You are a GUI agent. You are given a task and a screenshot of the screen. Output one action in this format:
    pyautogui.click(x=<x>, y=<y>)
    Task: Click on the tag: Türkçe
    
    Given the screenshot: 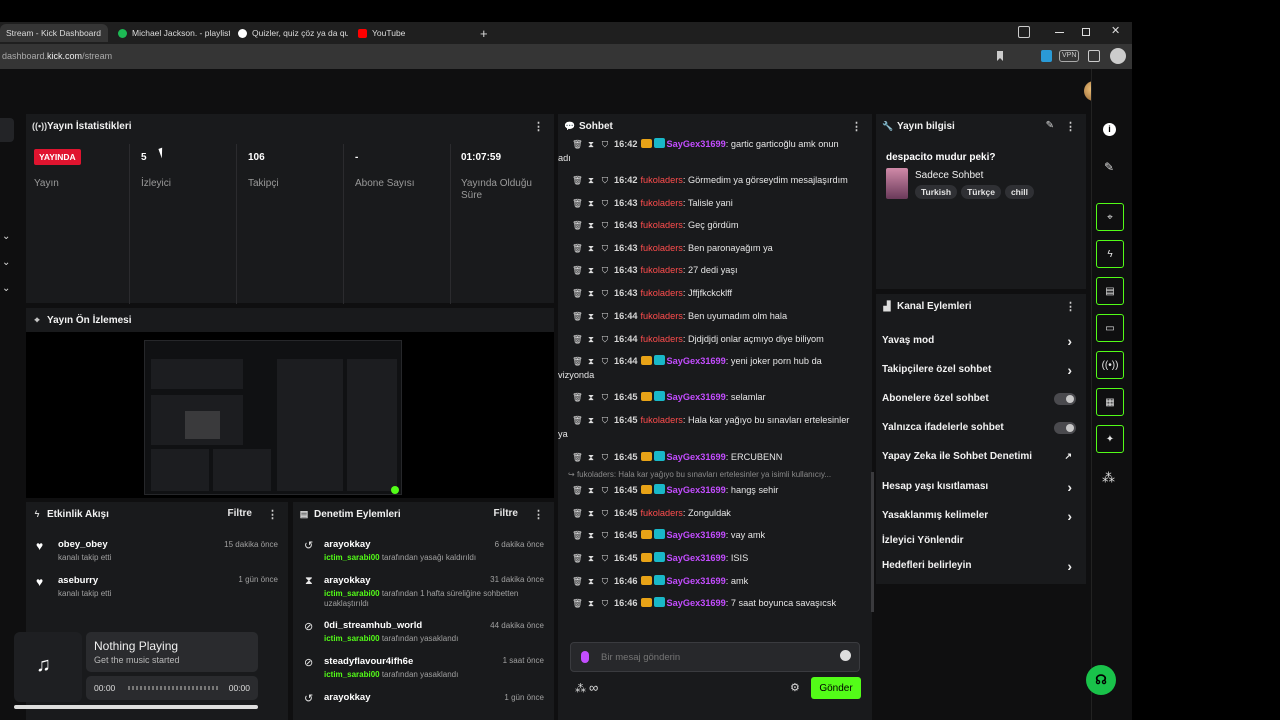 What is the action you would take?
    pyautogui.click(x=981, y=192)
    